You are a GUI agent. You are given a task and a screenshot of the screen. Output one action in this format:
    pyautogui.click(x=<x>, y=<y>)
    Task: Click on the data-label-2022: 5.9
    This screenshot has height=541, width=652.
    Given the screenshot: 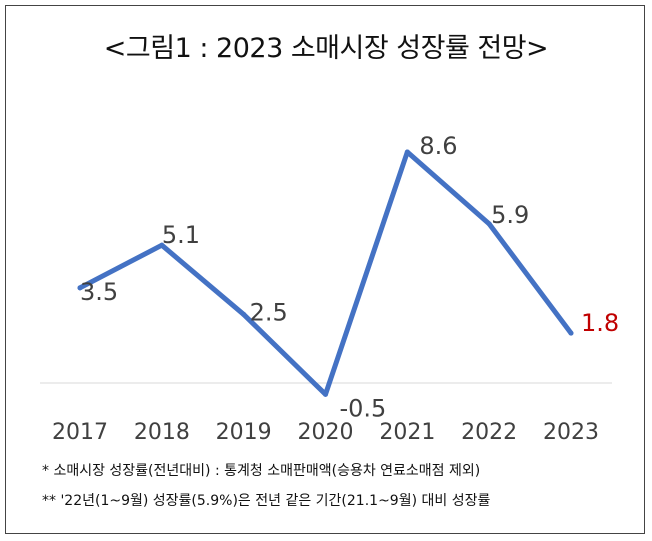 What is the action you would take?
    pyautogui.click(x=510, y=215)
    